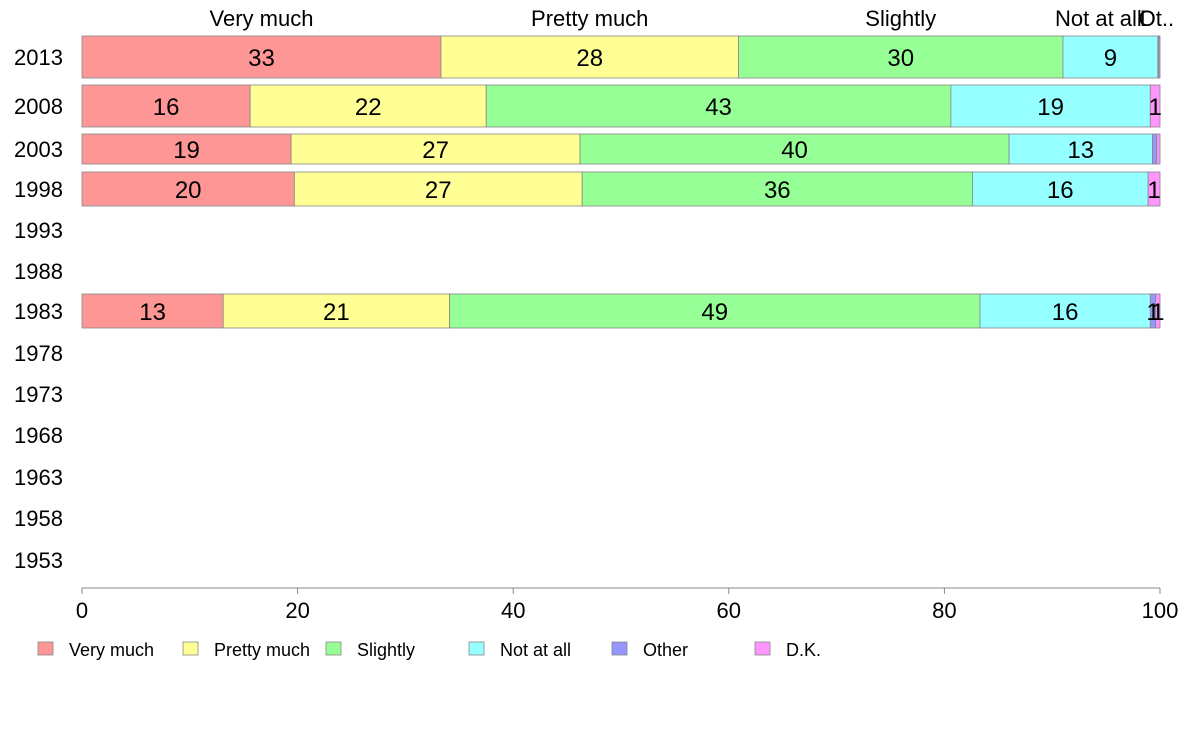 The height and width of the screenshot is (741, 1188). Describe the element at coordinates (38, 230) in the screenshot. I see `y-tick-label: 1993` at that location.